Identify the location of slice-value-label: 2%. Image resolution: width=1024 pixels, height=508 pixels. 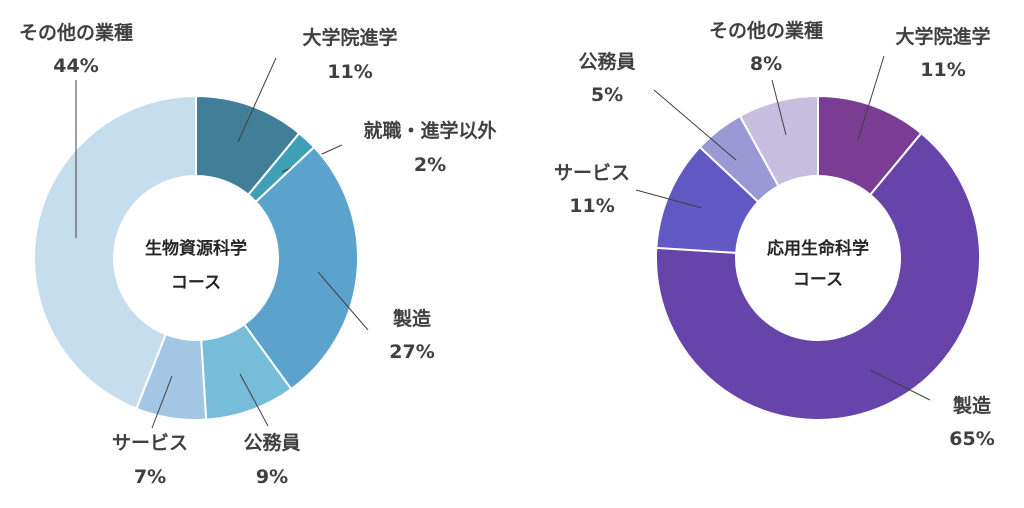
(430, 165).